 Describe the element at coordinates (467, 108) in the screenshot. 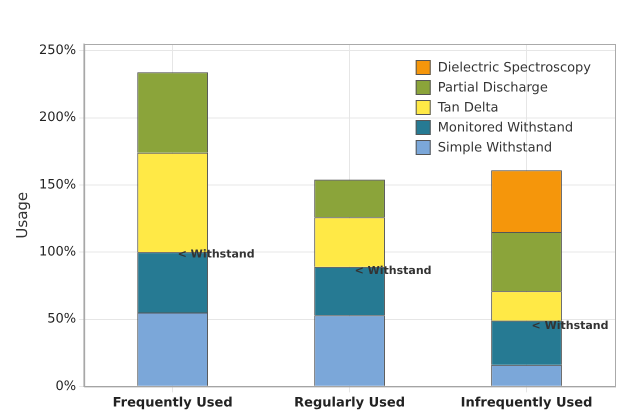

I see `legend-label: Tan Delta` at that location.